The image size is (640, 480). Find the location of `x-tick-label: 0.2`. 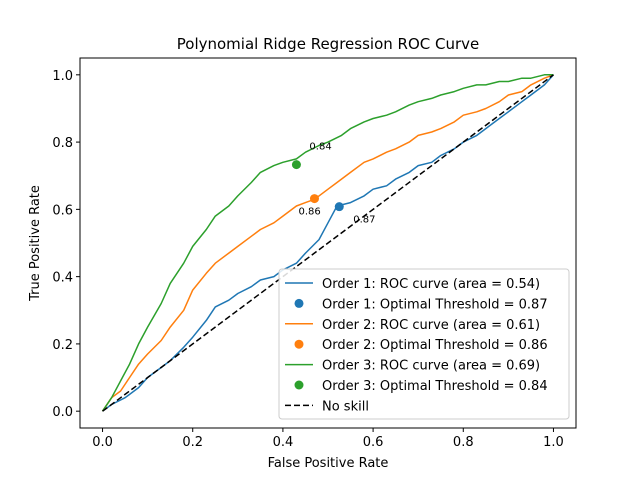

x-tick-label: 0.2 is located at coordinates (192, 442).